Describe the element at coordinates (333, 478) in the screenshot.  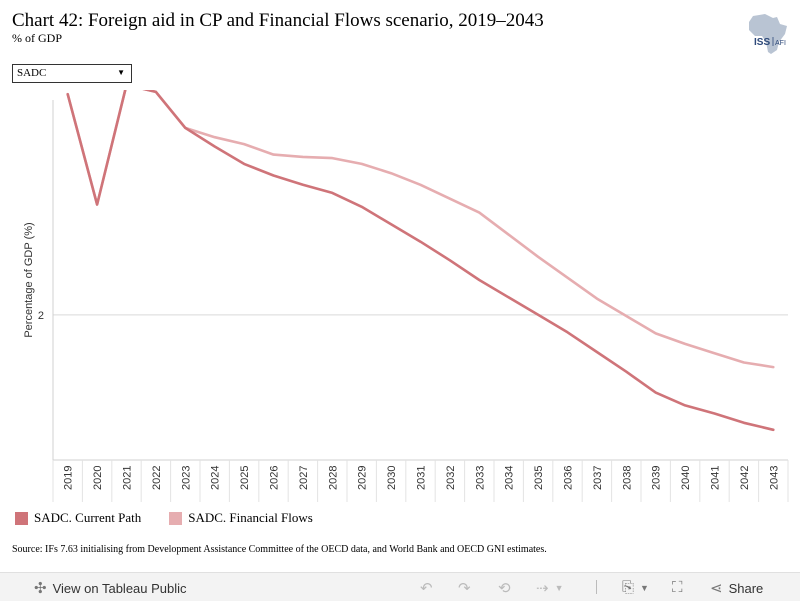
I see `x-tick-label: 2028` at that location.